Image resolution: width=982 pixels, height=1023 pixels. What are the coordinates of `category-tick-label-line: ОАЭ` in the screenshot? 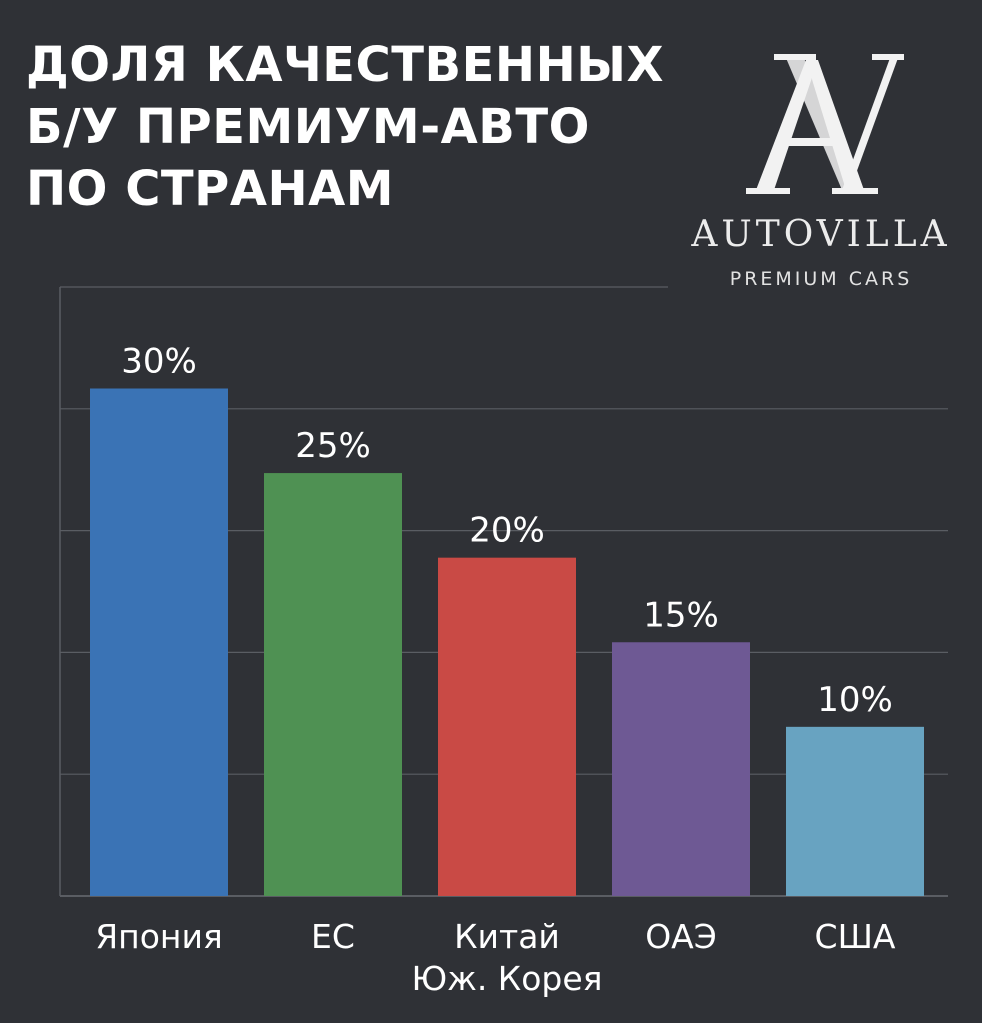 It's located at (681, 936).